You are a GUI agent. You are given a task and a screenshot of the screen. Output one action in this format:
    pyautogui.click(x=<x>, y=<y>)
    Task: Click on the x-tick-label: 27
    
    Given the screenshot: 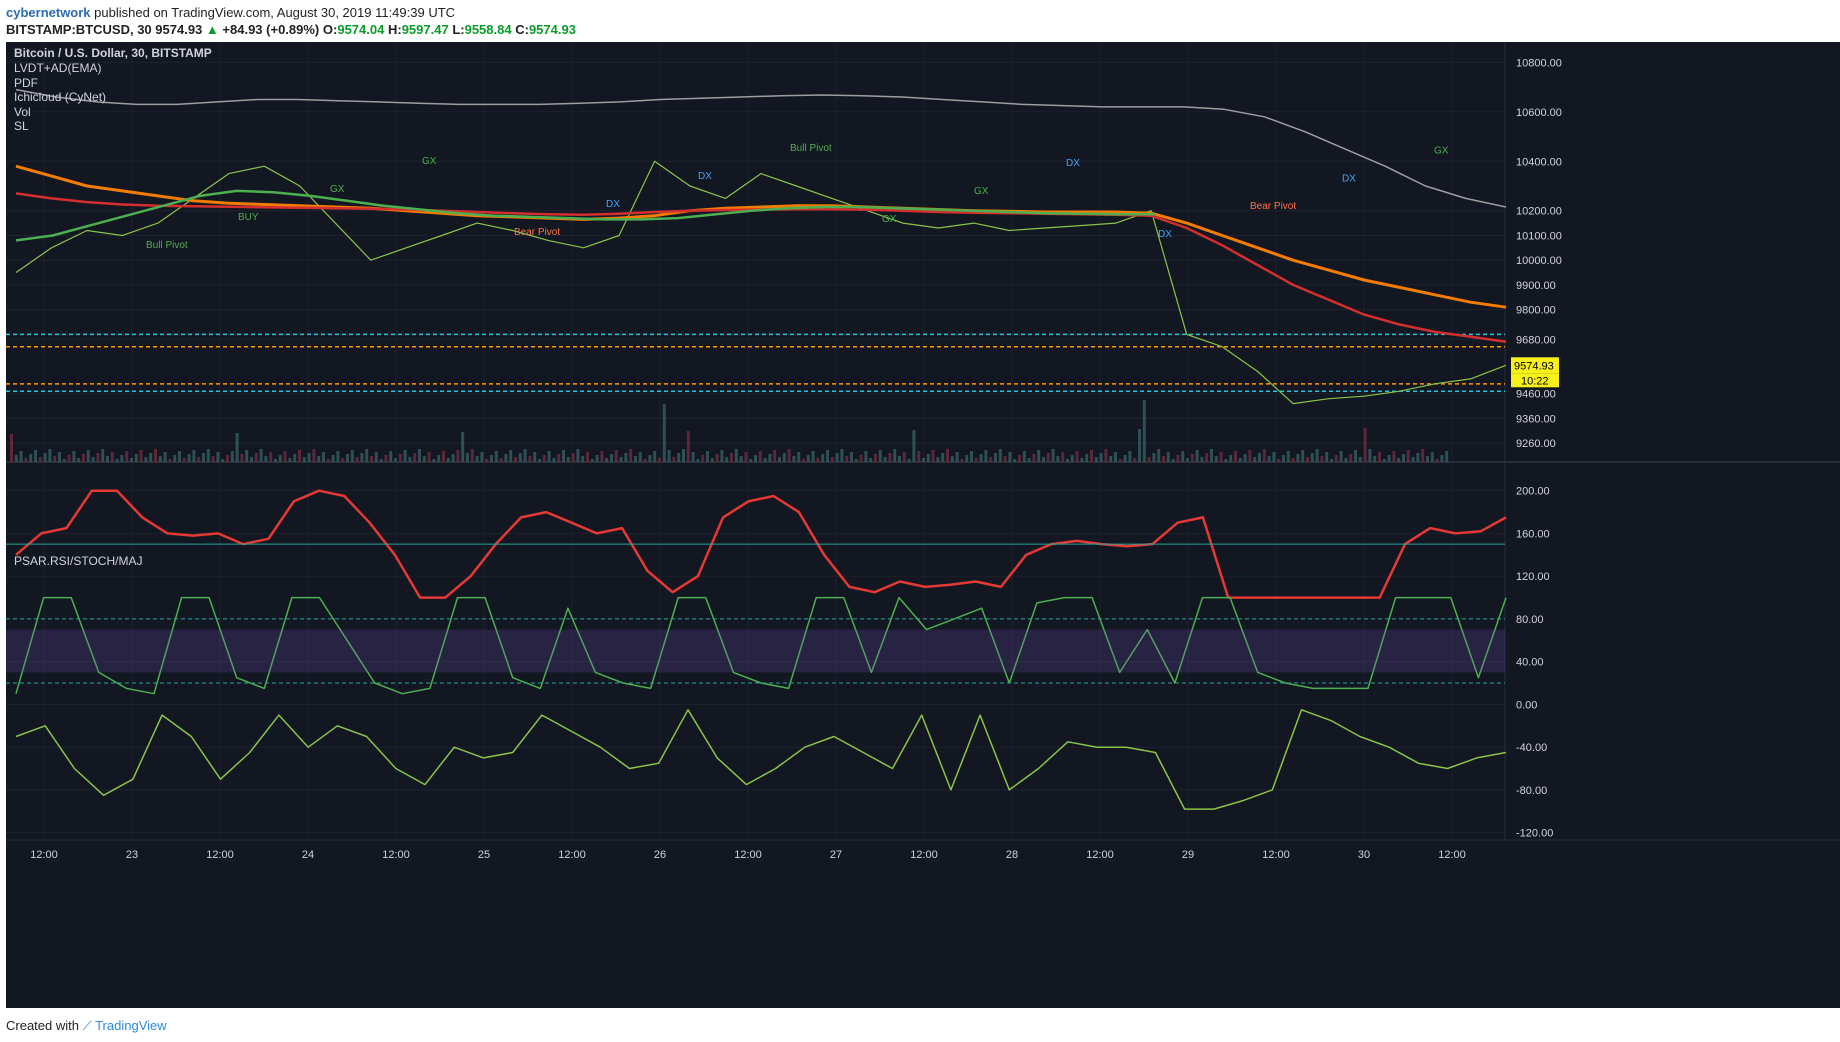 What is the action you would take?
    pyautogui.click(x=836, y=855)
    